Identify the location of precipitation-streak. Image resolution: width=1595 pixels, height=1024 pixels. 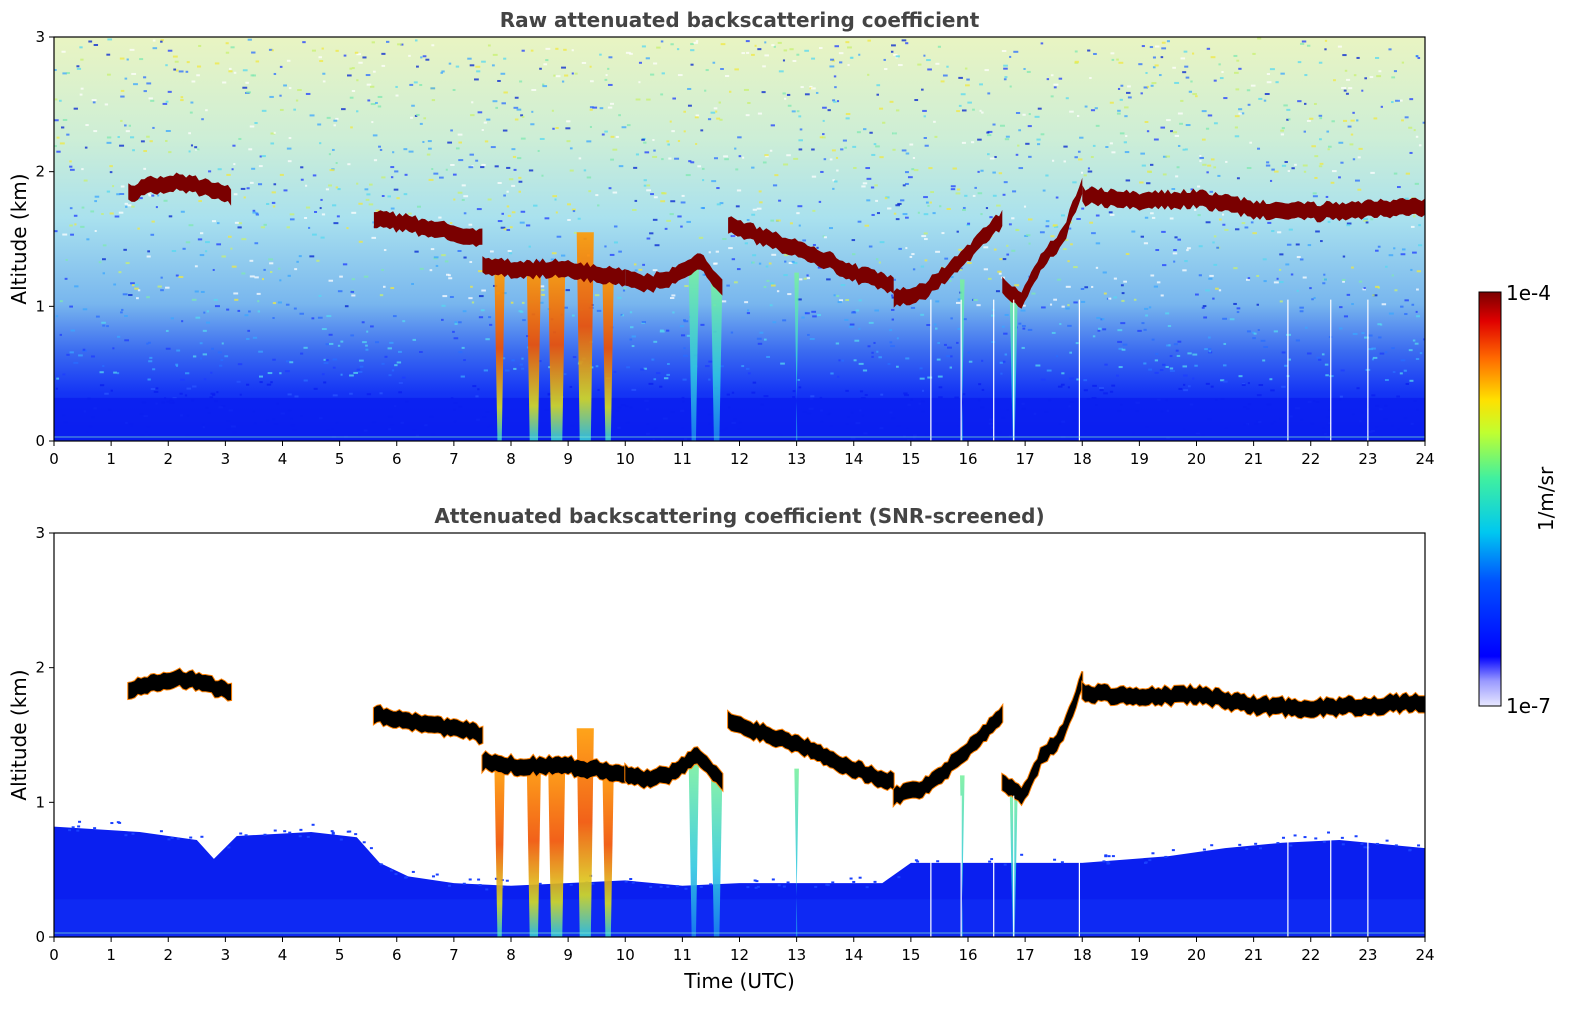
(693, 353).